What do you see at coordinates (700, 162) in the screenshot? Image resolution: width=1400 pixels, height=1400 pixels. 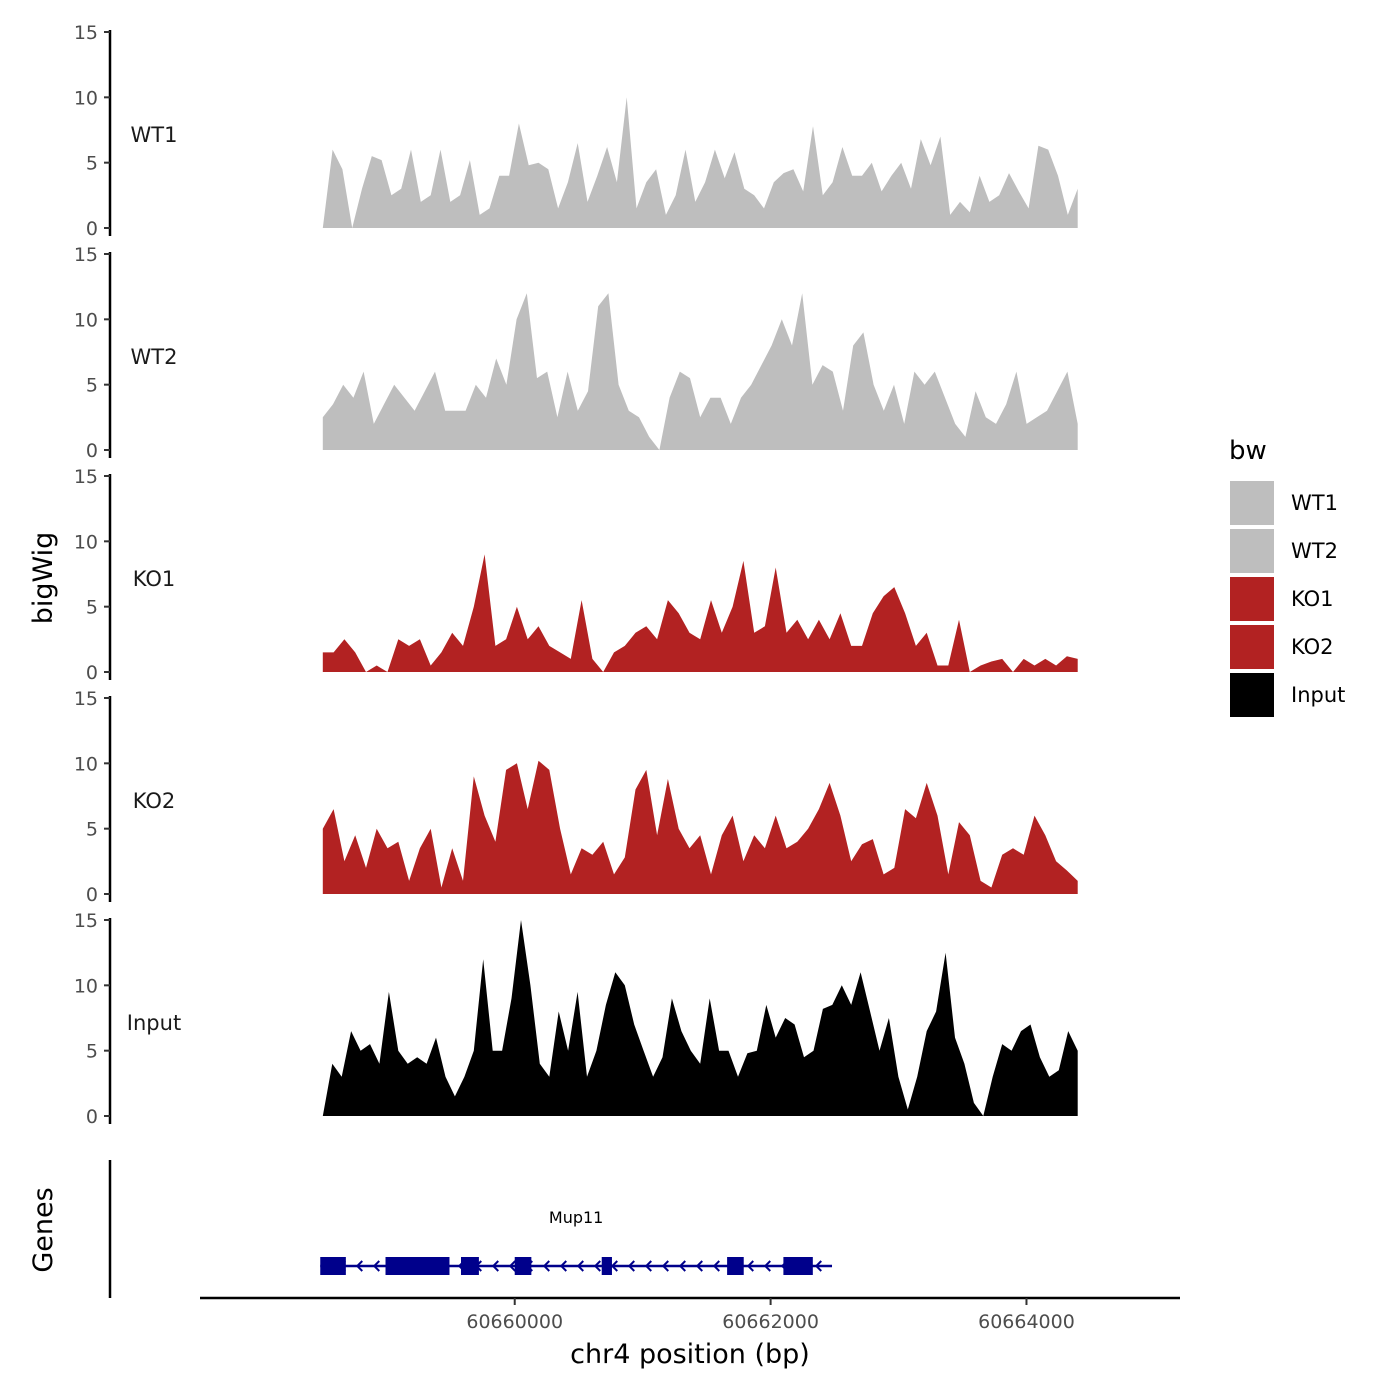 I see `area-wt1` at bounding box center [700, 162].